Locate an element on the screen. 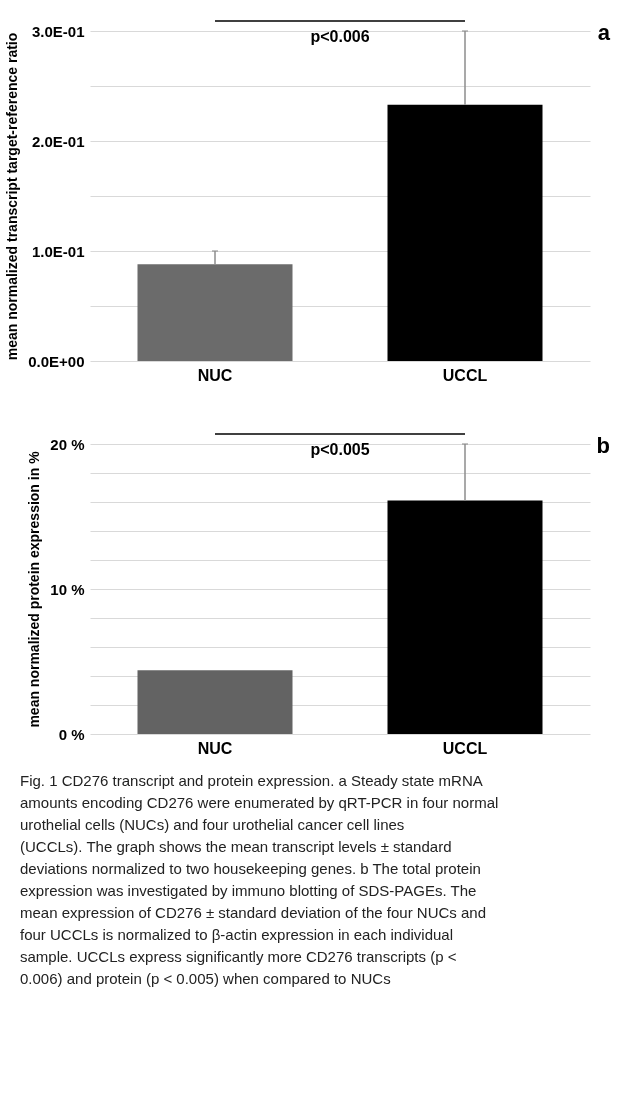 This screenshot has width=636, height=1094. y-tick-label: 3.0E-01 is located at coordinates (58, 31).